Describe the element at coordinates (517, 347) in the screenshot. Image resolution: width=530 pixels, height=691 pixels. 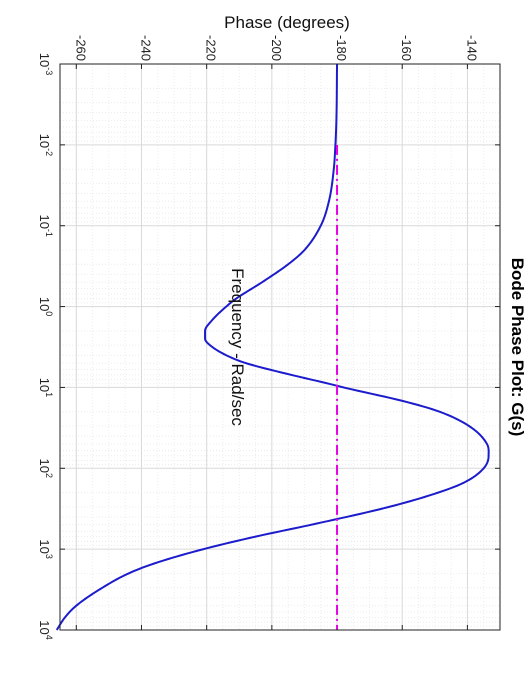
I see `chart-title: Bode Phase Plot: G(s)` at that location.